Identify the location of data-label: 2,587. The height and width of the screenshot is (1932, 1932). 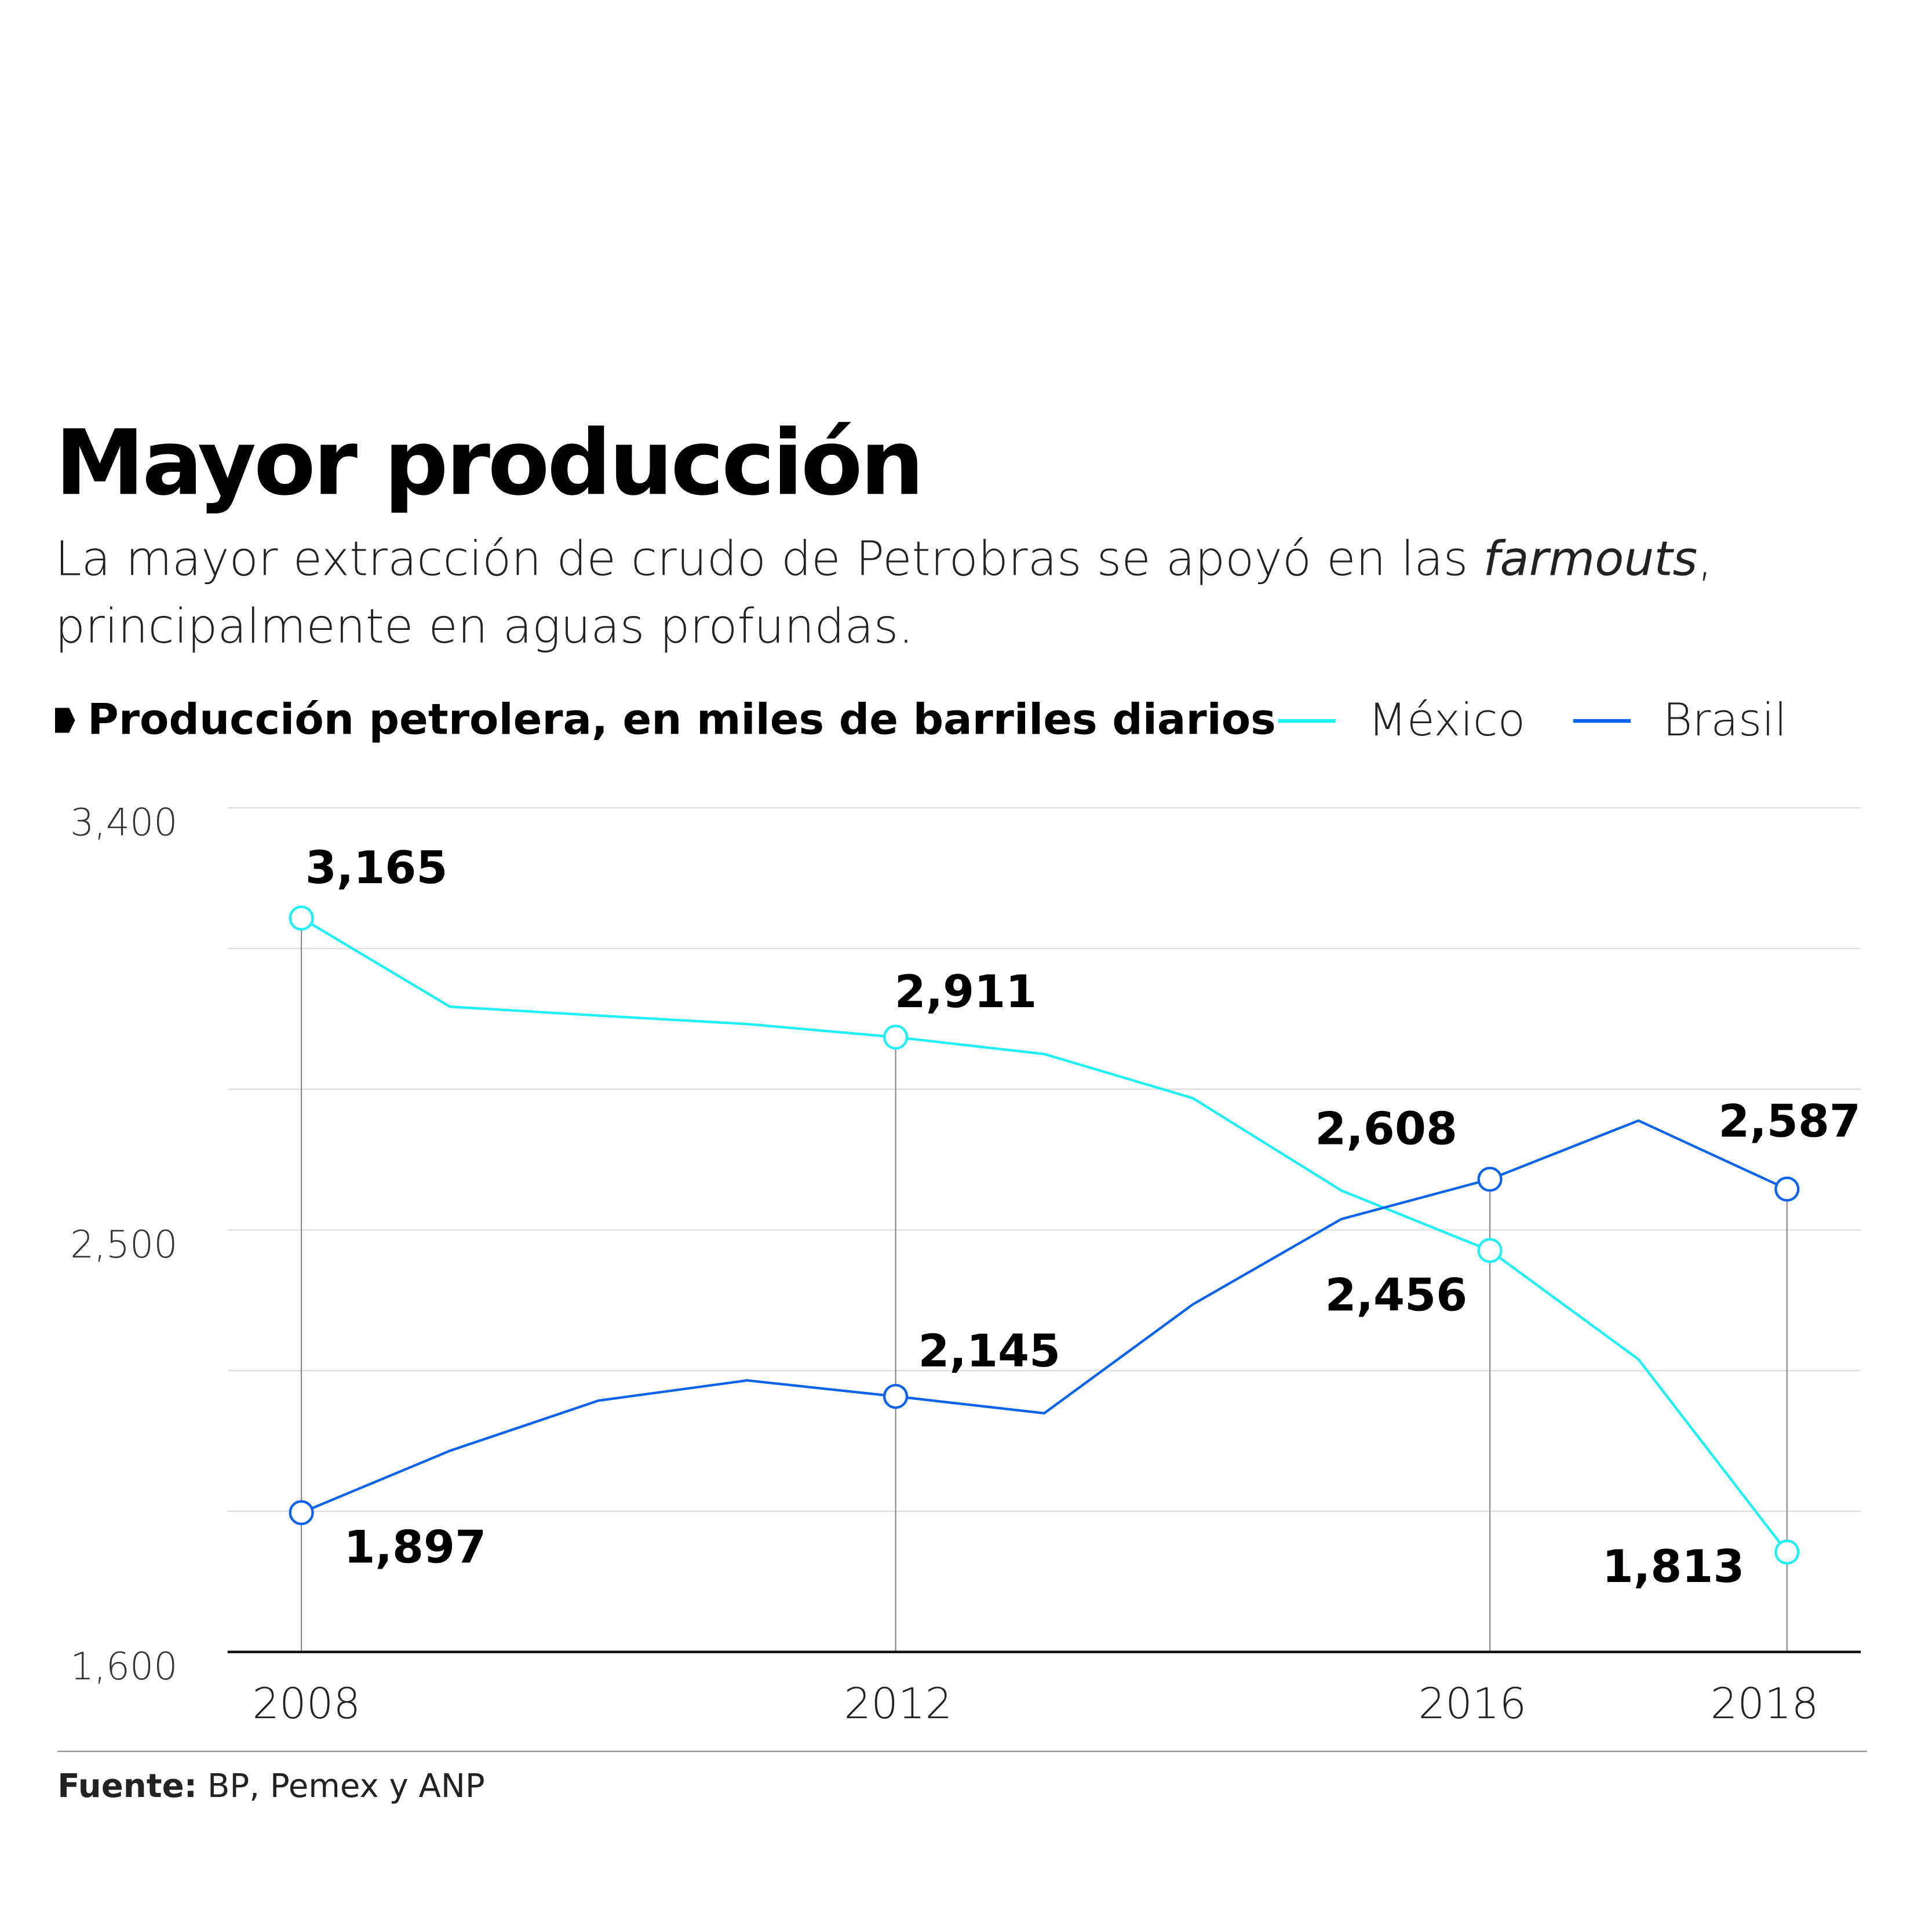
(1790, 1121).